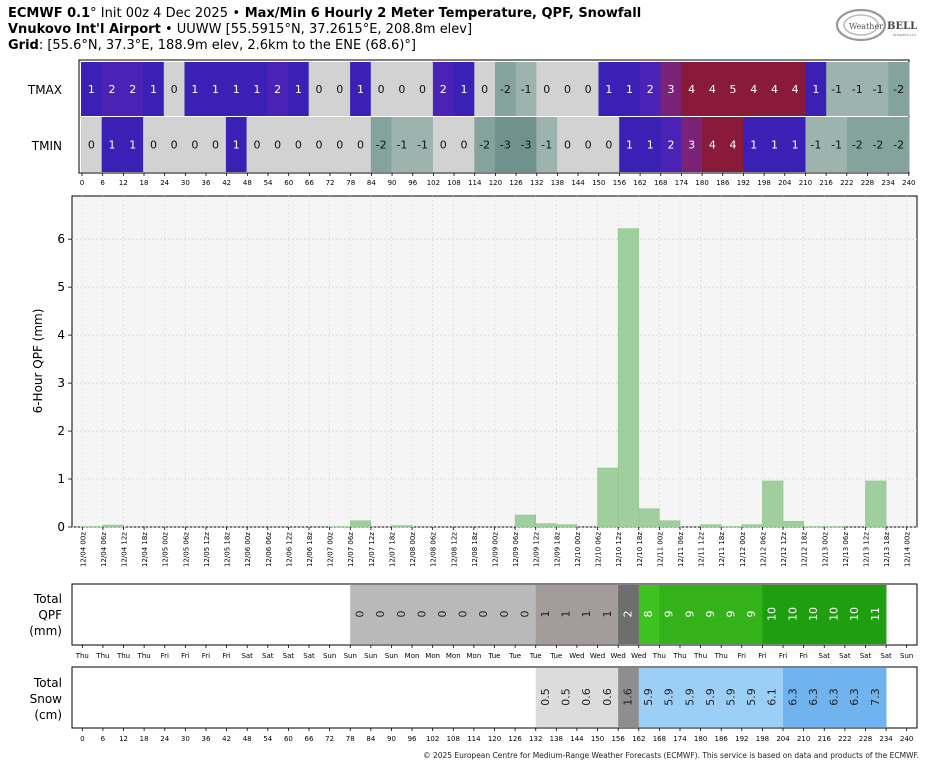 This screenshot has width=935, height=768. What do you see at coordinates (309, 656) in the screenshot?
I see `day-tick-label: Sat` at bounding box center [309, 656].